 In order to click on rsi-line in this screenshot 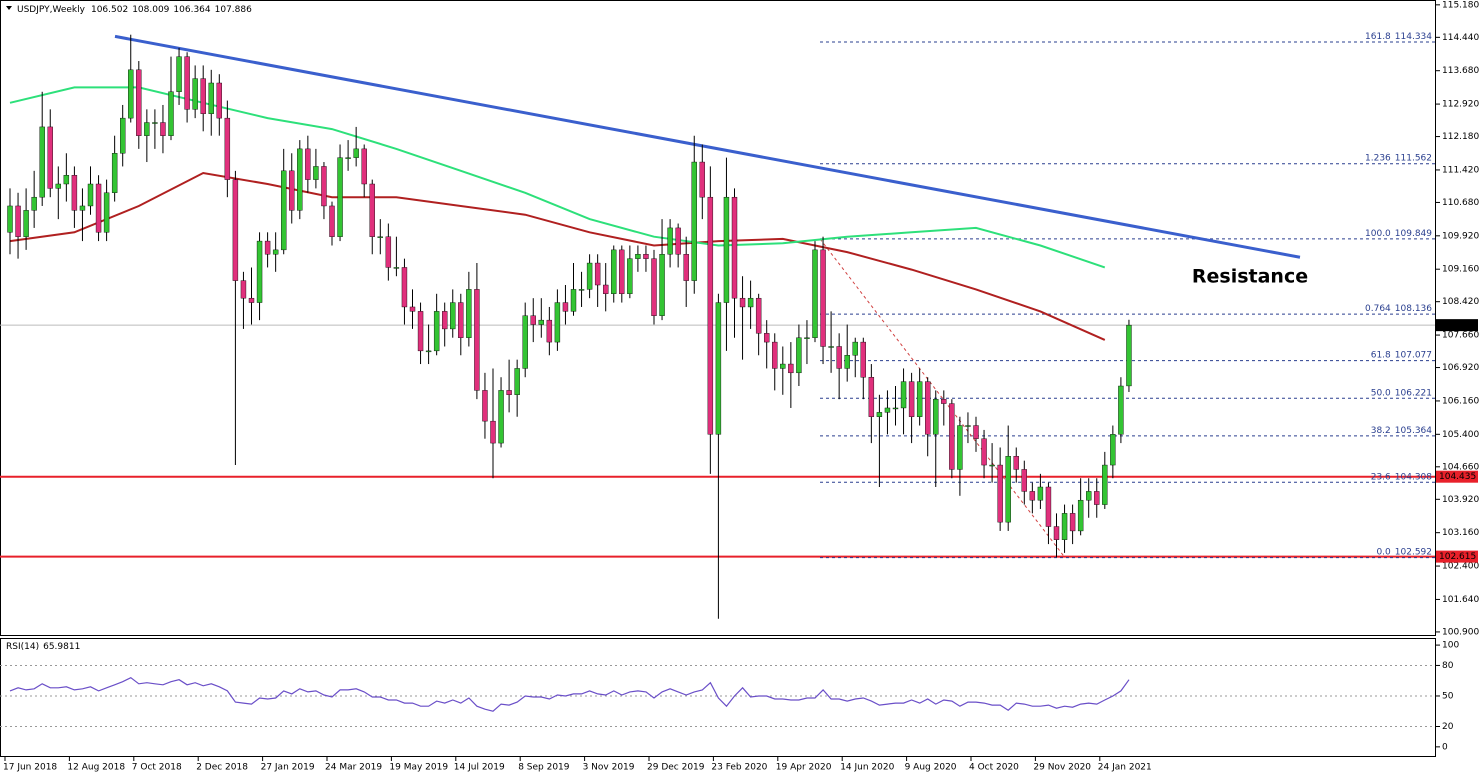, I will do `click(569, 694)`.